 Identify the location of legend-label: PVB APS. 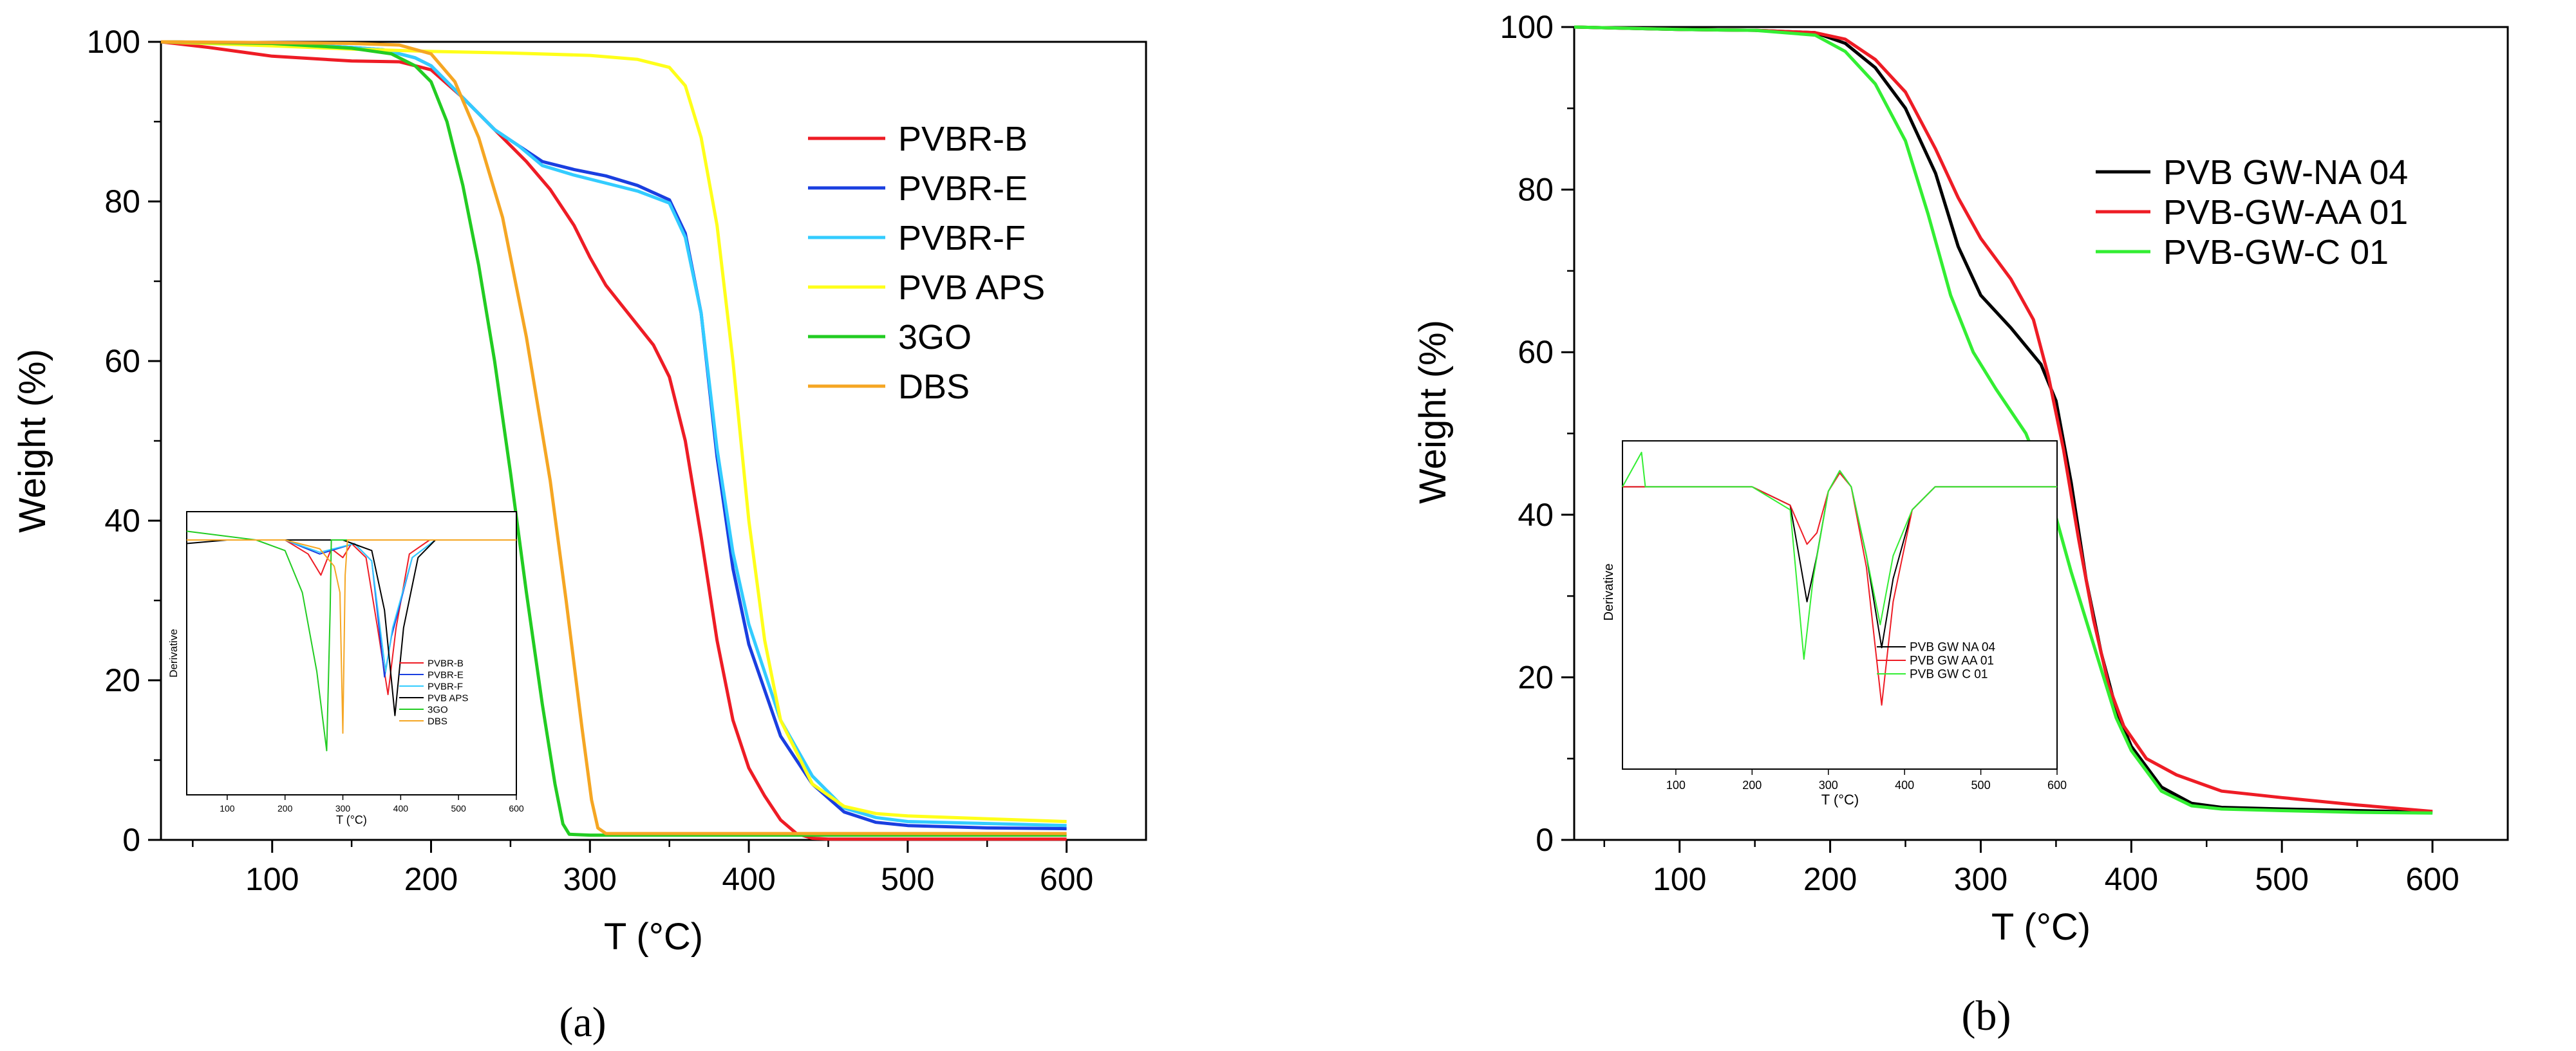
(971, 287).